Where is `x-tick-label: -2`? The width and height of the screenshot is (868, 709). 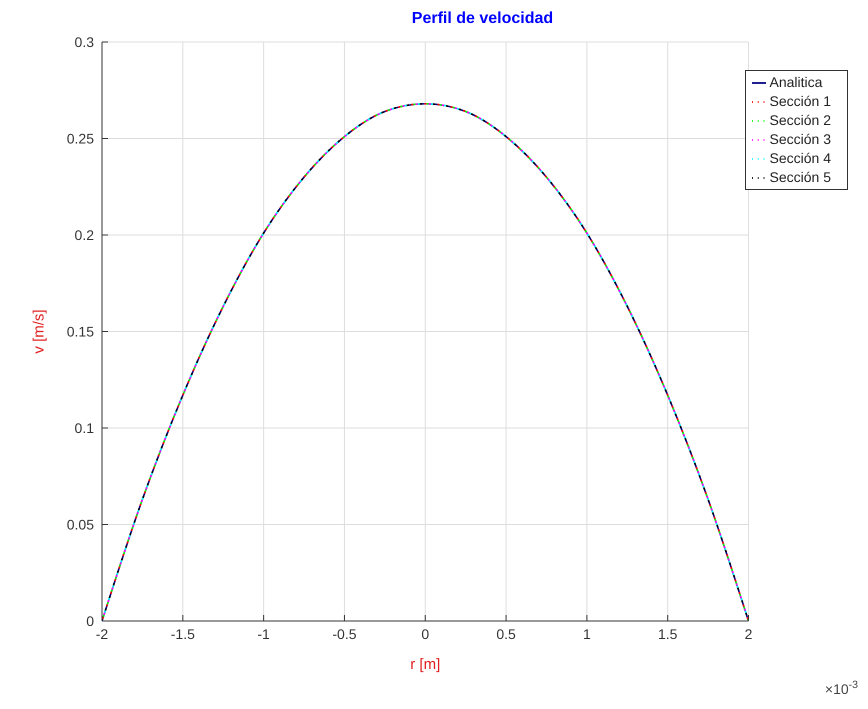
x-tick-label: -2 is located at coordinates (102, 634).